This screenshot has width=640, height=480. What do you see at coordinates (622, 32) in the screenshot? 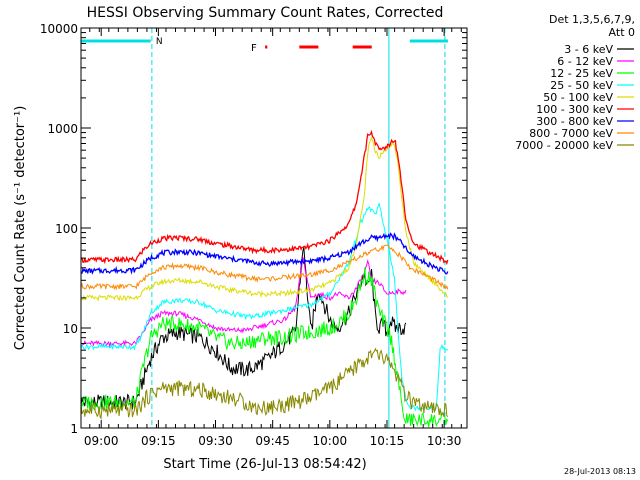
I see `legend-header-line-2: Att 0` at bounding box center [622, 32].